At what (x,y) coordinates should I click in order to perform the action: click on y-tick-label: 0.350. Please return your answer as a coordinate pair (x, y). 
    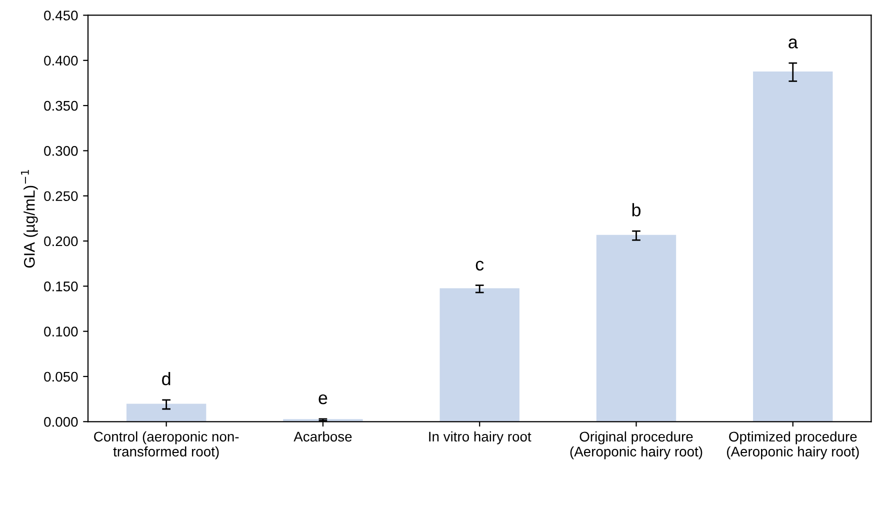
    Looking at the image, I should click on (61, 105).